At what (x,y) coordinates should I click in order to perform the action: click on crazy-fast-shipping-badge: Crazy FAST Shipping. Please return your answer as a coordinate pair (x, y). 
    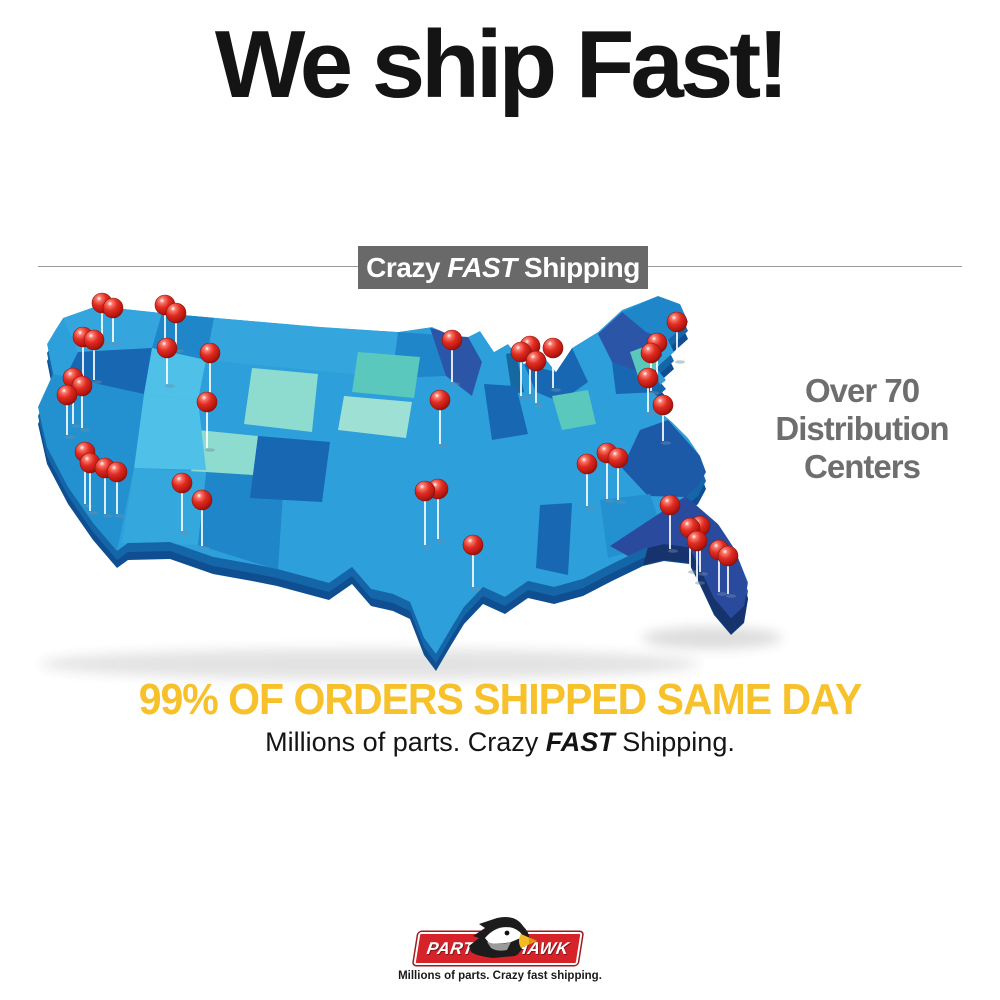
    Looking at the image, I should click on (503, 267).